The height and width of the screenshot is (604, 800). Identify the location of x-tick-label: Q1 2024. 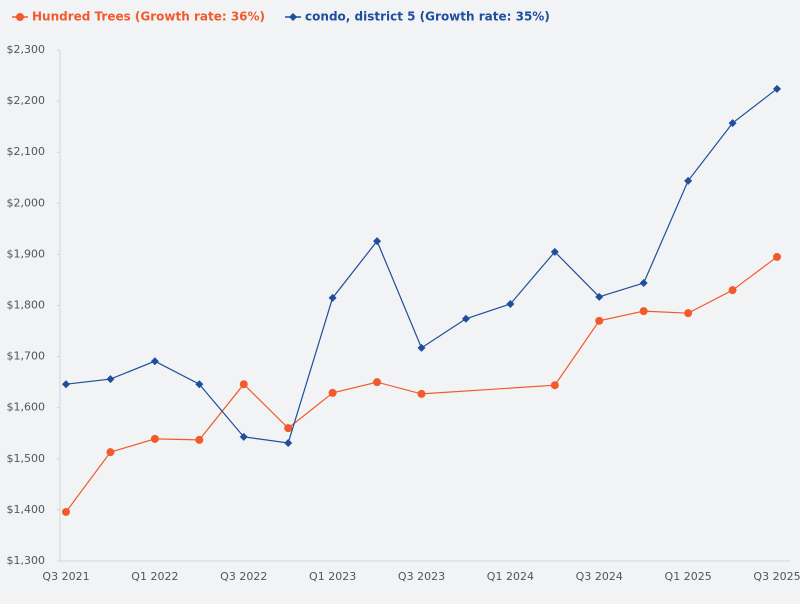
(510, 576).